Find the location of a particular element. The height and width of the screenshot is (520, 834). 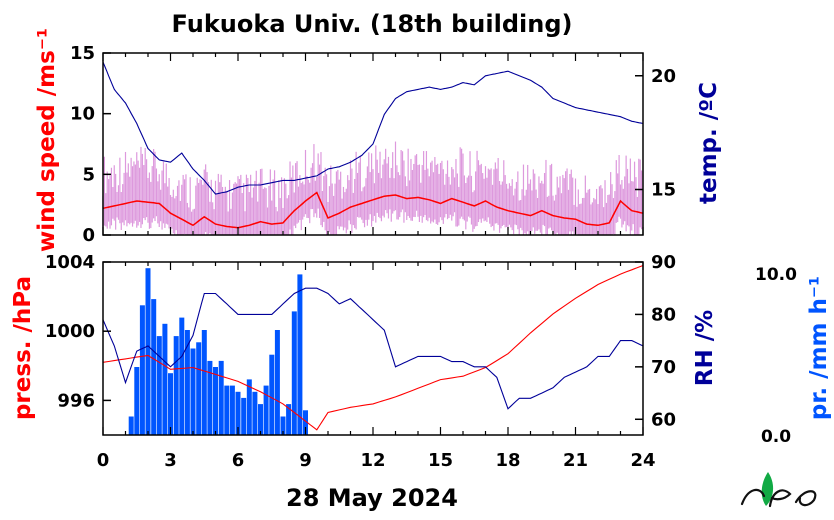

x-tick-label: 9 is located at coordinates (305, 460).